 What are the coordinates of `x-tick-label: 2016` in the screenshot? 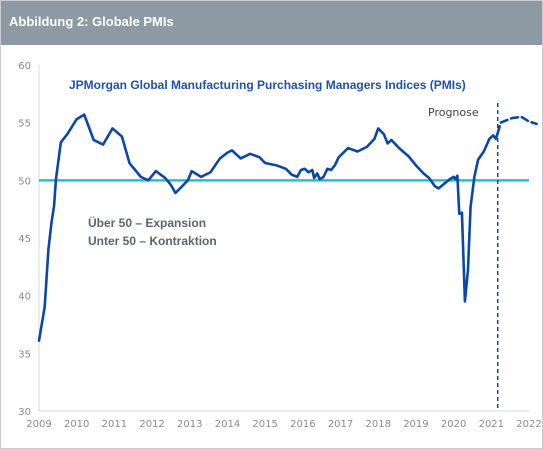 It's located at (302, 424).